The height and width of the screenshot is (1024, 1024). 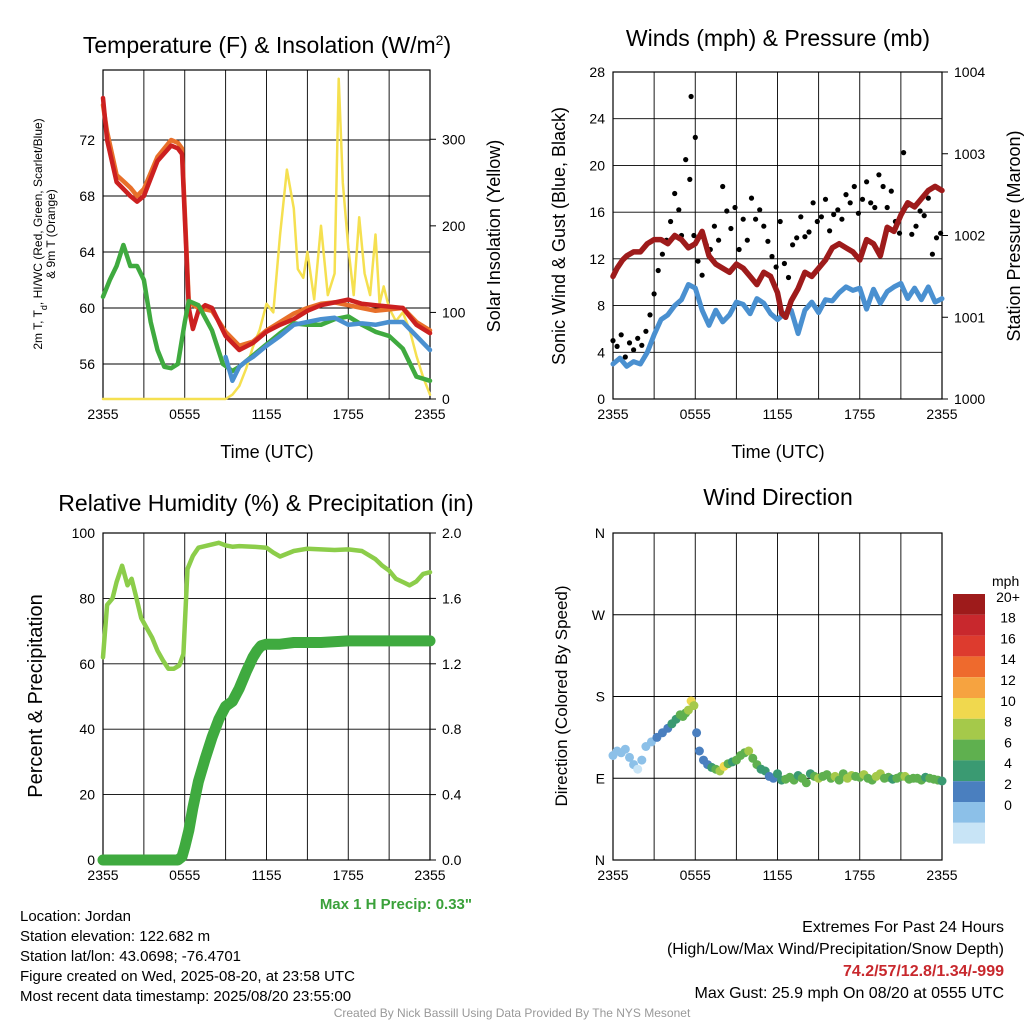 What do you see at coordinates (777, 252) in the screenshot?
I see `wind-series-pressure` at bounding box center [777, 252].